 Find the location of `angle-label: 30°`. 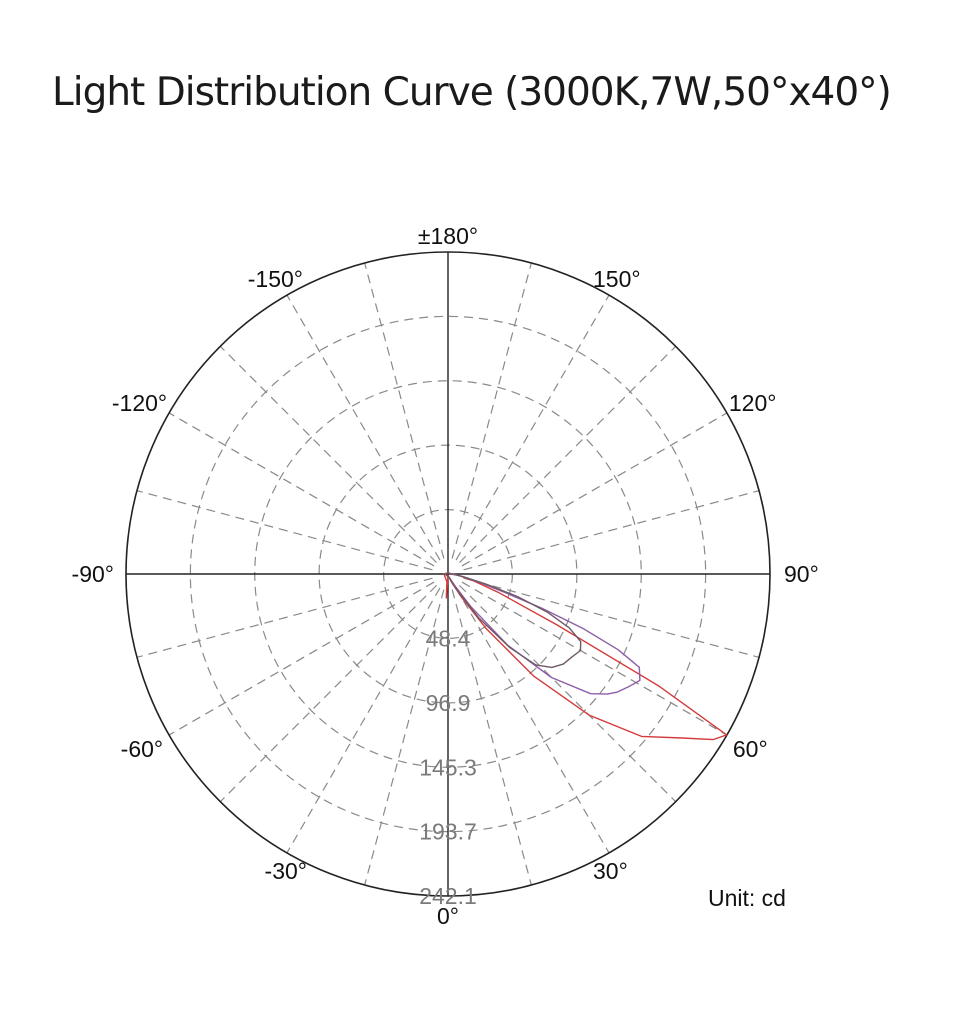

angle-label: 30° is located at coordinates (610, 871).